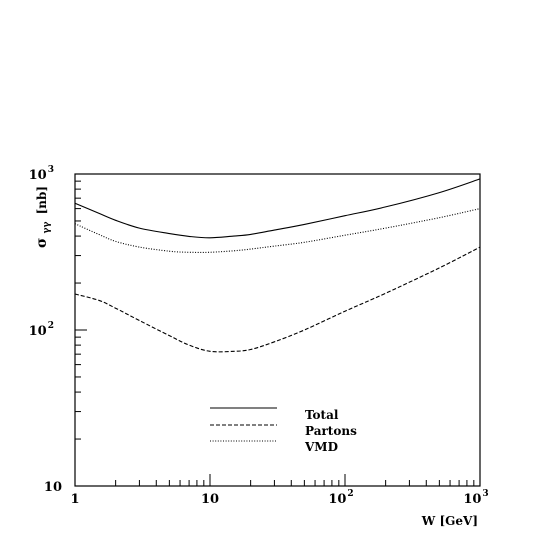 The width and height of the screenshot is (545, 545). I want to click on legend-label-total: Total, so click(322, 415).